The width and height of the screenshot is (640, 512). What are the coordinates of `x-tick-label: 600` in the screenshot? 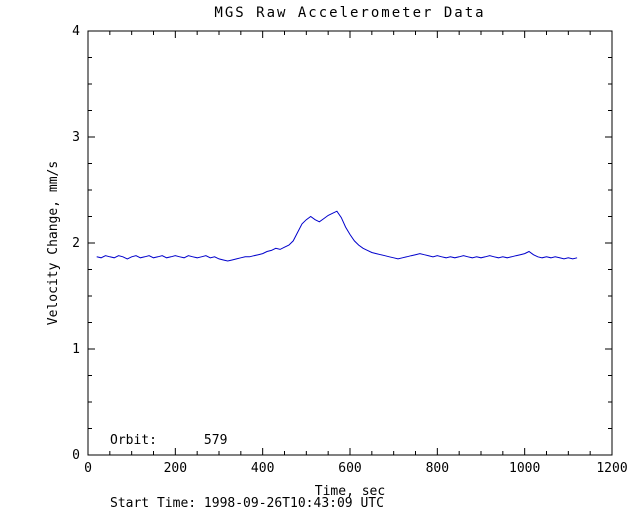 It's located at (349, 468).